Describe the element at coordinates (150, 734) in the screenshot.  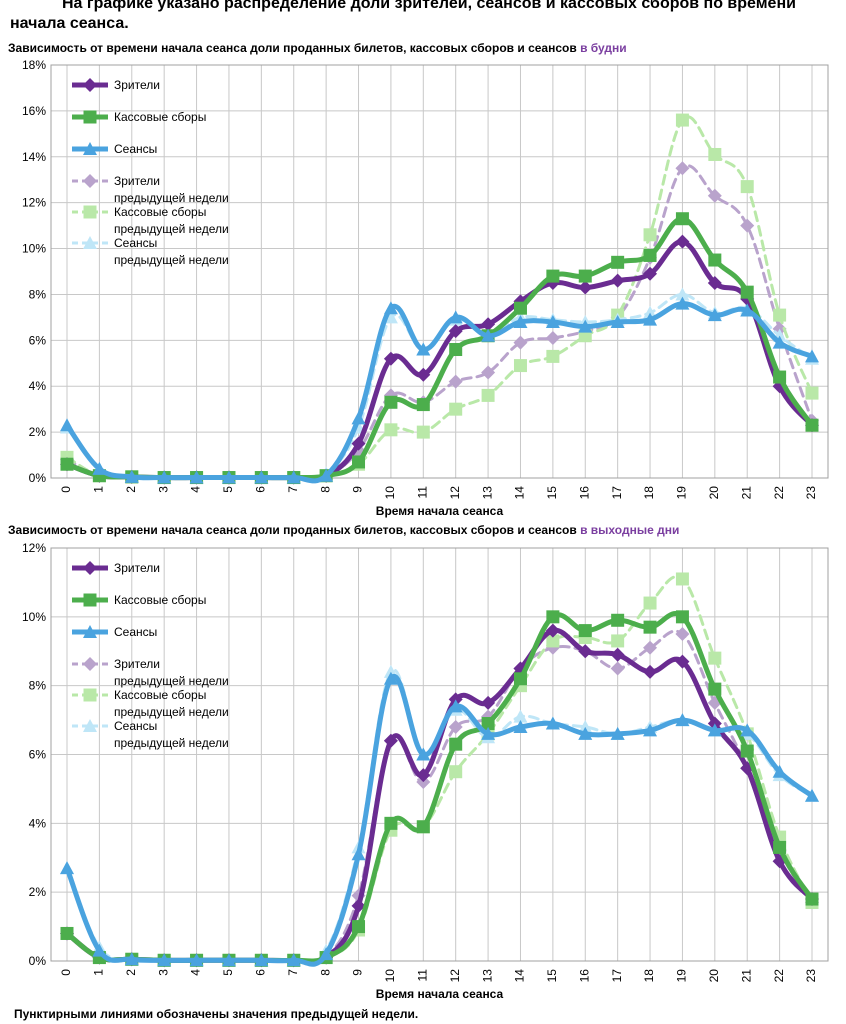
I see `chart-2-legend-item-sessions_prev: Сеансы предыдущей недели` at that location.